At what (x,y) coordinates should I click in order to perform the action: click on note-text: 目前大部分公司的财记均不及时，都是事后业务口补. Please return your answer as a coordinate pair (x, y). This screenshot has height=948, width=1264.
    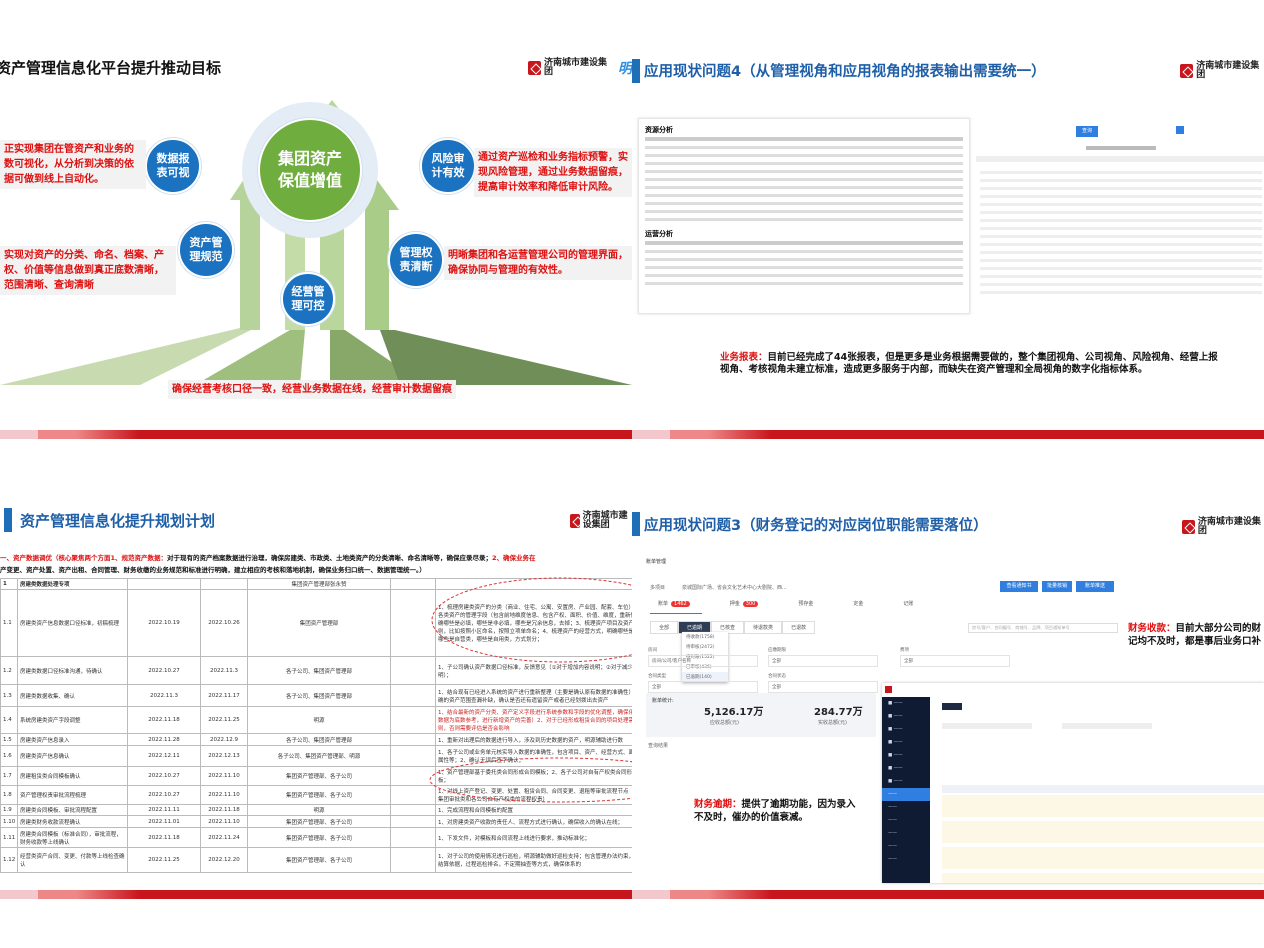
    Looking at the image, I should click on (1195, 635).